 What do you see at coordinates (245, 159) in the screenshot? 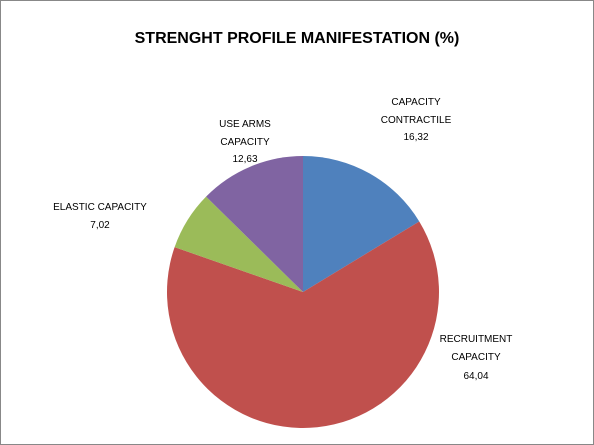
I see `value-label: 12,63` at bounding box center [245, 159].